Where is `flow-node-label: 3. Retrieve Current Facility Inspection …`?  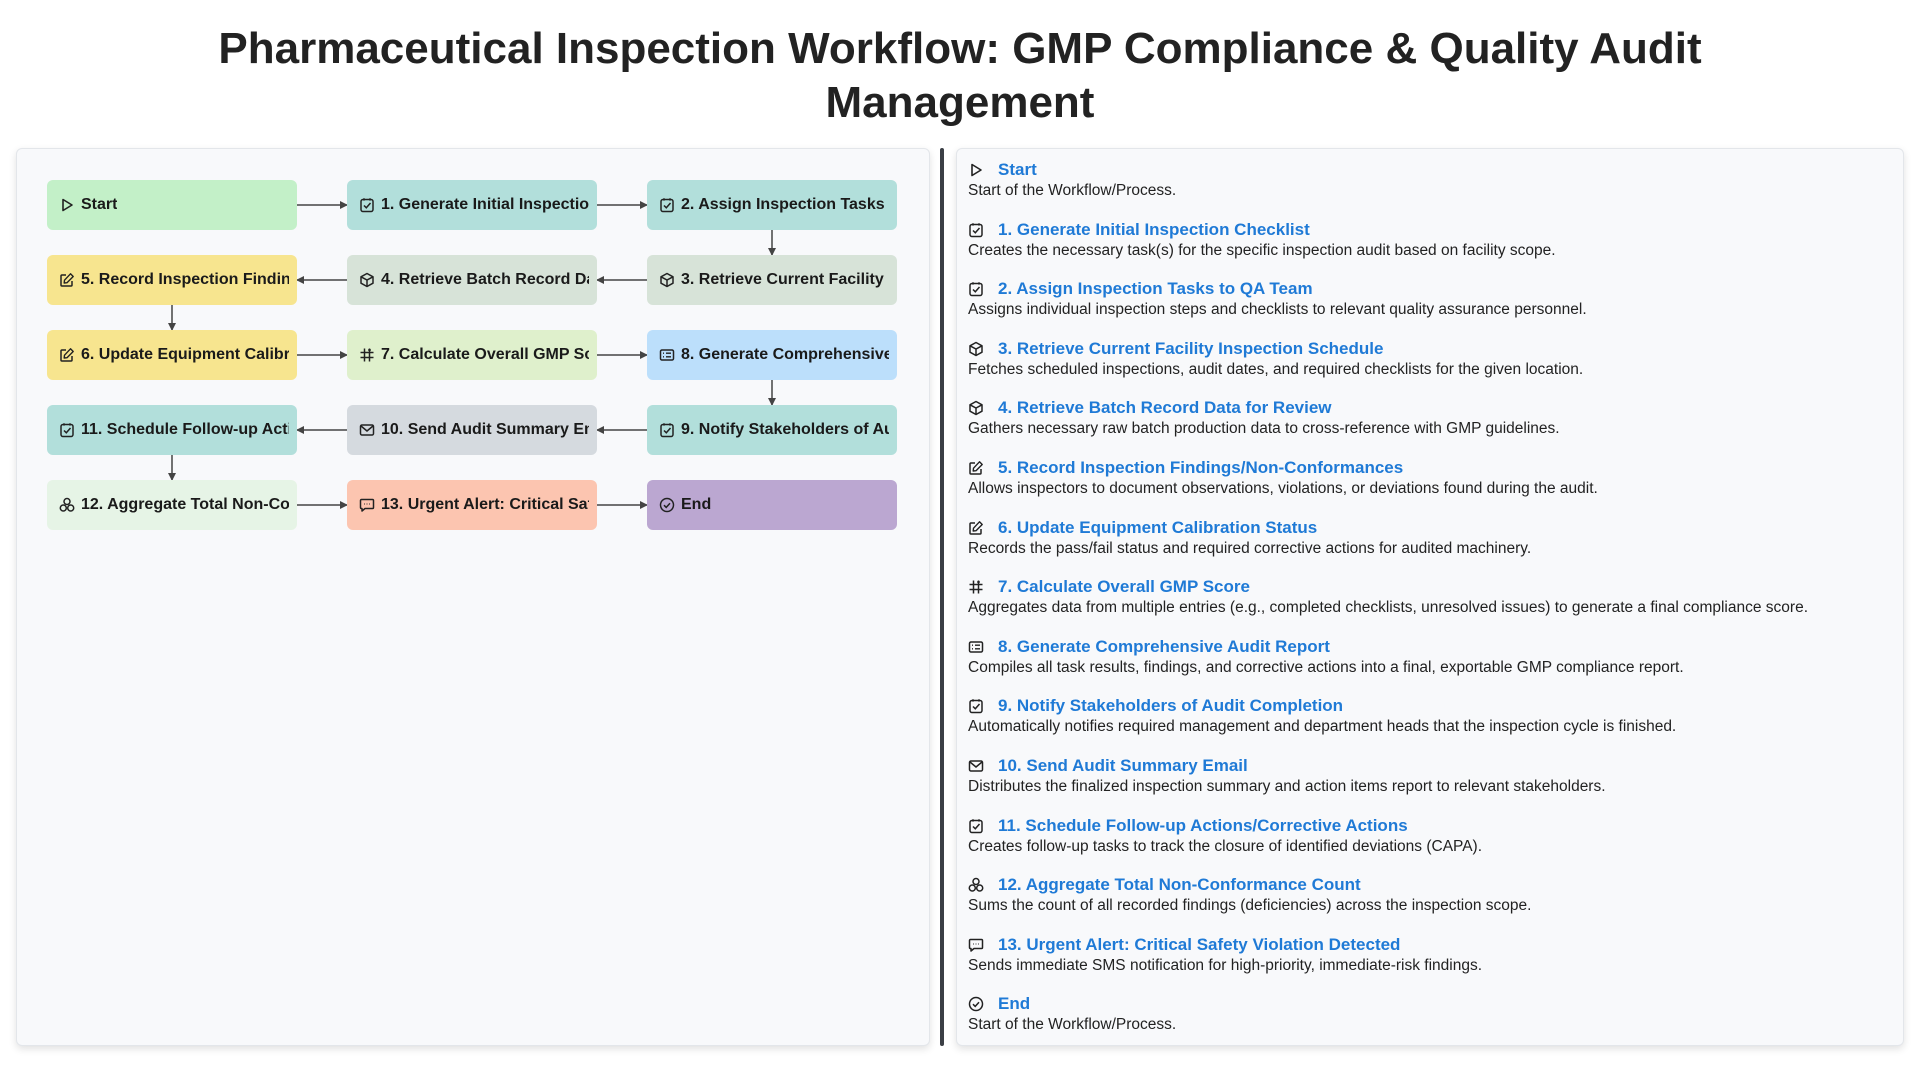 flow-node-label: 3. Retrieve Current Facility Inspection … is located at coordinates (785, 279).